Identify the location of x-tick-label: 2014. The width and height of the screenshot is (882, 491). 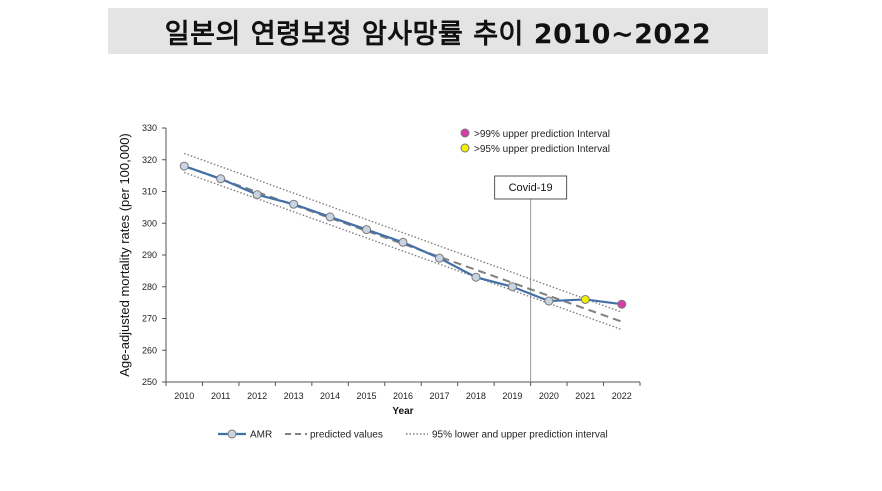
(330, 396).